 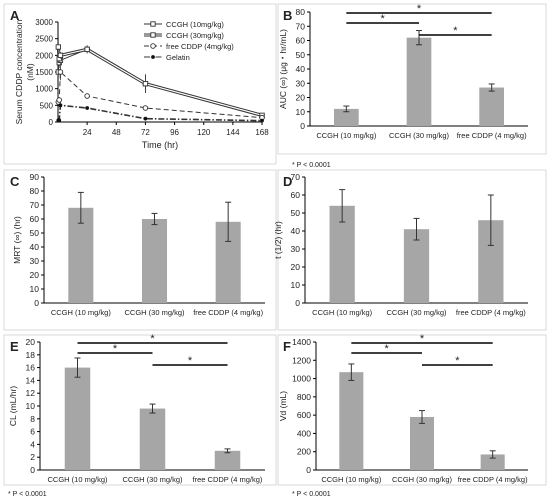 What do you see at coordinates (304, 397) in the screenshot?
I see `y-tick-label: 800` at bounding box center [304, 397].